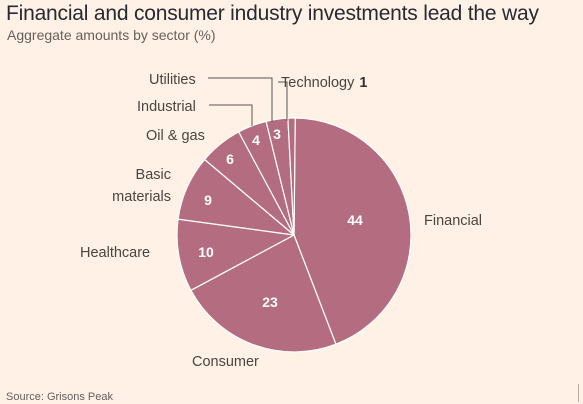 The image size is (583, 404). Describe the element at coordinates (206, 252) in the screenshot. I see `value-healthcare: 10` at that location.